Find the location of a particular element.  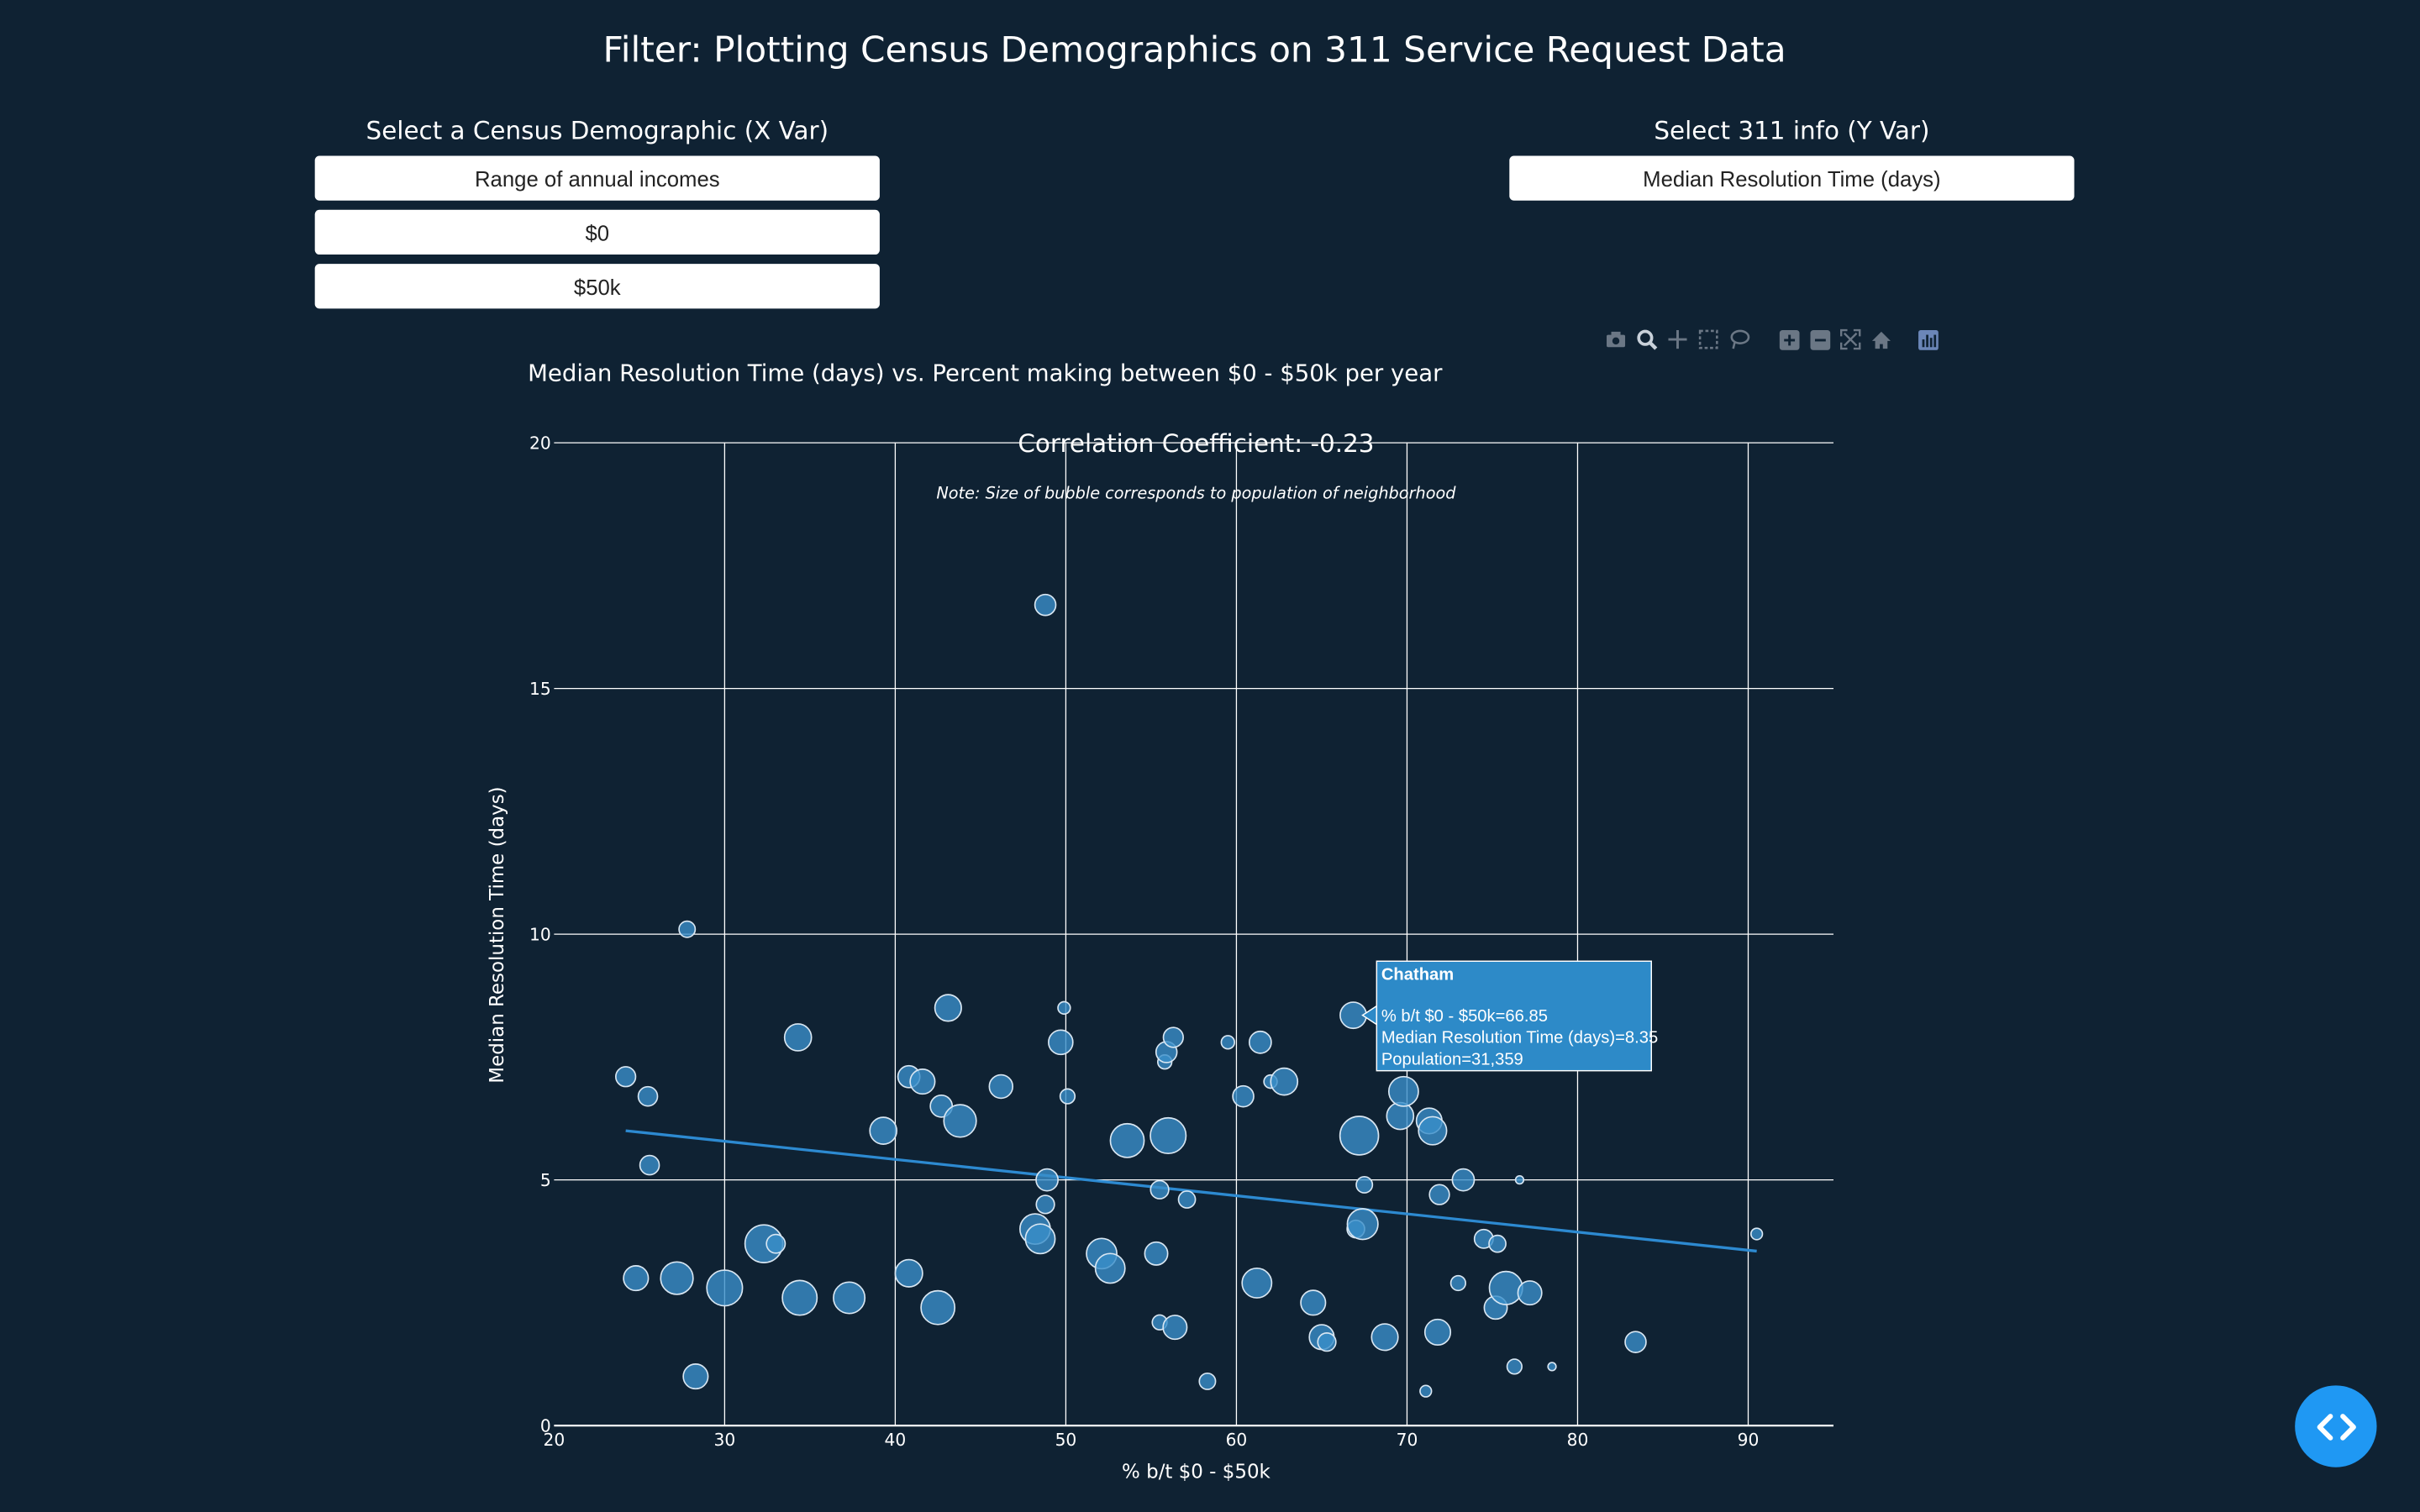

lasso-icon is located at coordinates (1739, 339).